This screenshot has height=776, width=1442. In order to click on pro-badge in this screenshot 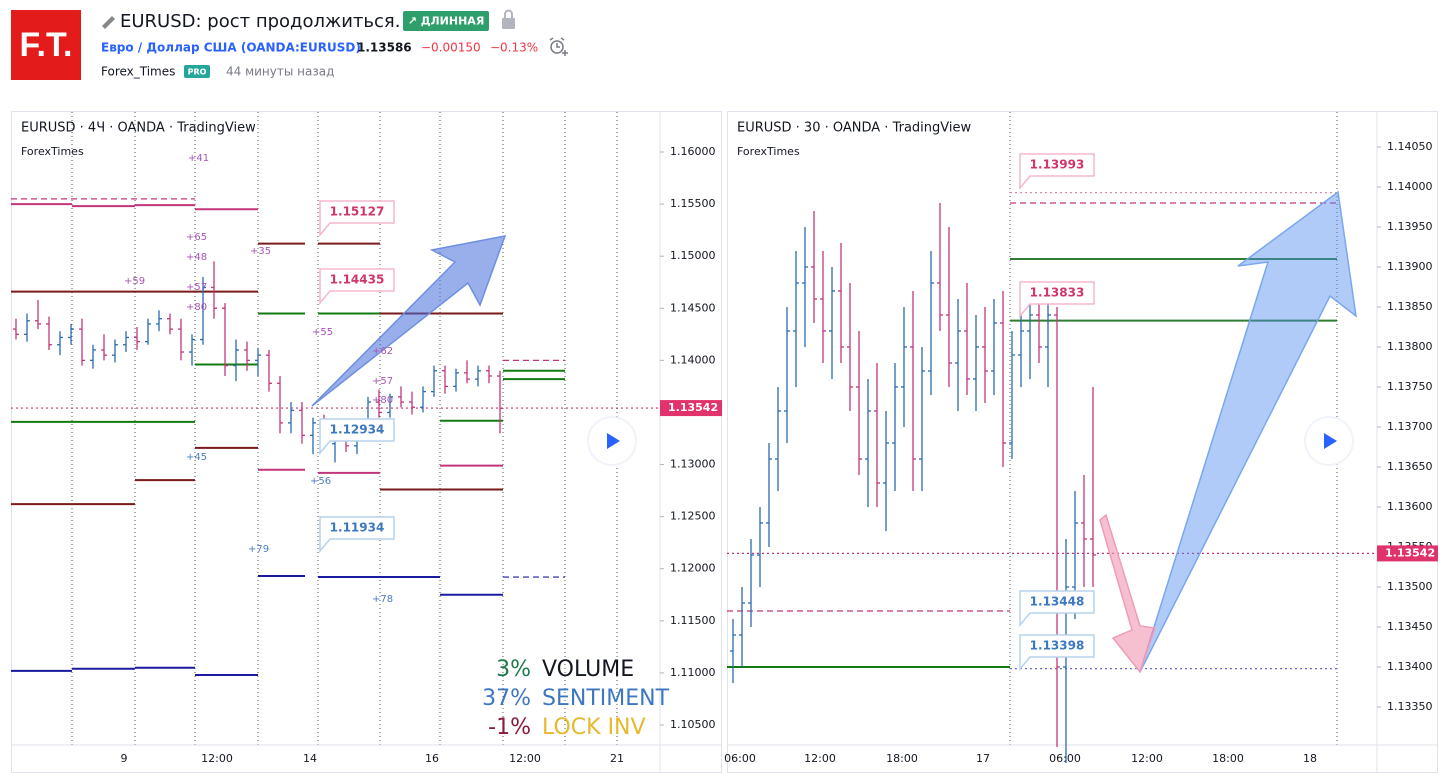, I will do `click(197, 71)`.